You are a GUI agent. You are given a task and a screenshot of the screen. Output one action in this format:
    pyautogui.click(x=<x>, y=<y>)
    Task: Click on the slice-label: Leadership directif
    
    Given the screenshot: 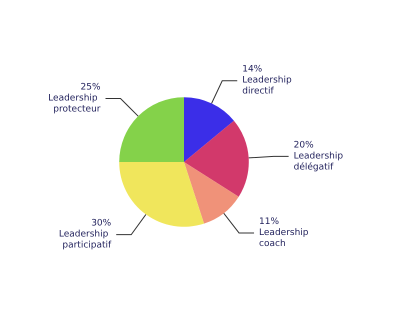 What is the action you would take?
    pyautogui.click(x=268, y=86)
    